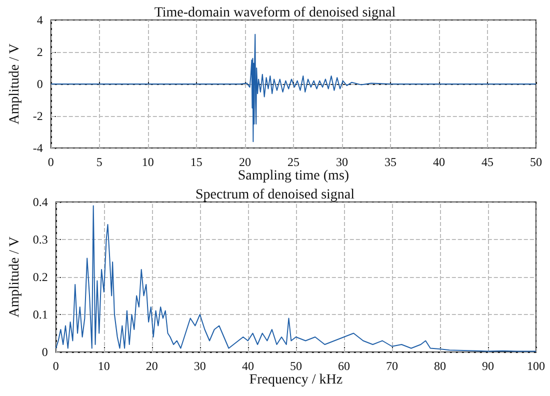 This screenshot has height=396, width=550. I want to click on x-tick-label: 60, so click(344, 366).